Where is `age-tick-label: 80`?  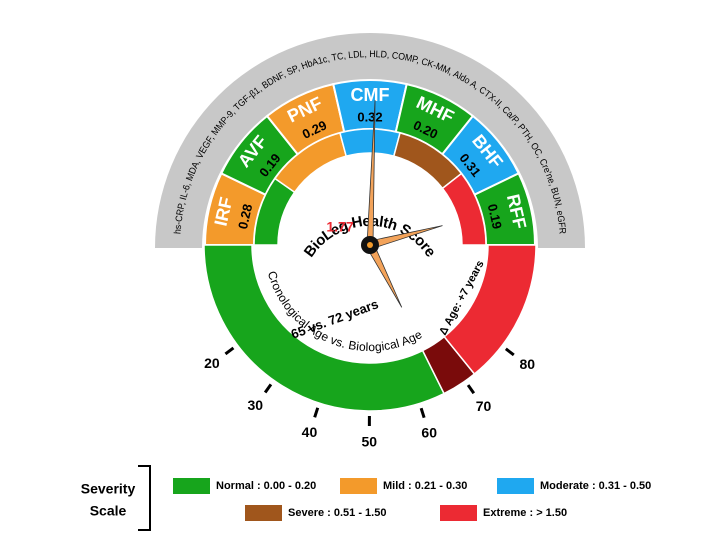
age-tick-label: 80 is located at coordinates (528, 364).